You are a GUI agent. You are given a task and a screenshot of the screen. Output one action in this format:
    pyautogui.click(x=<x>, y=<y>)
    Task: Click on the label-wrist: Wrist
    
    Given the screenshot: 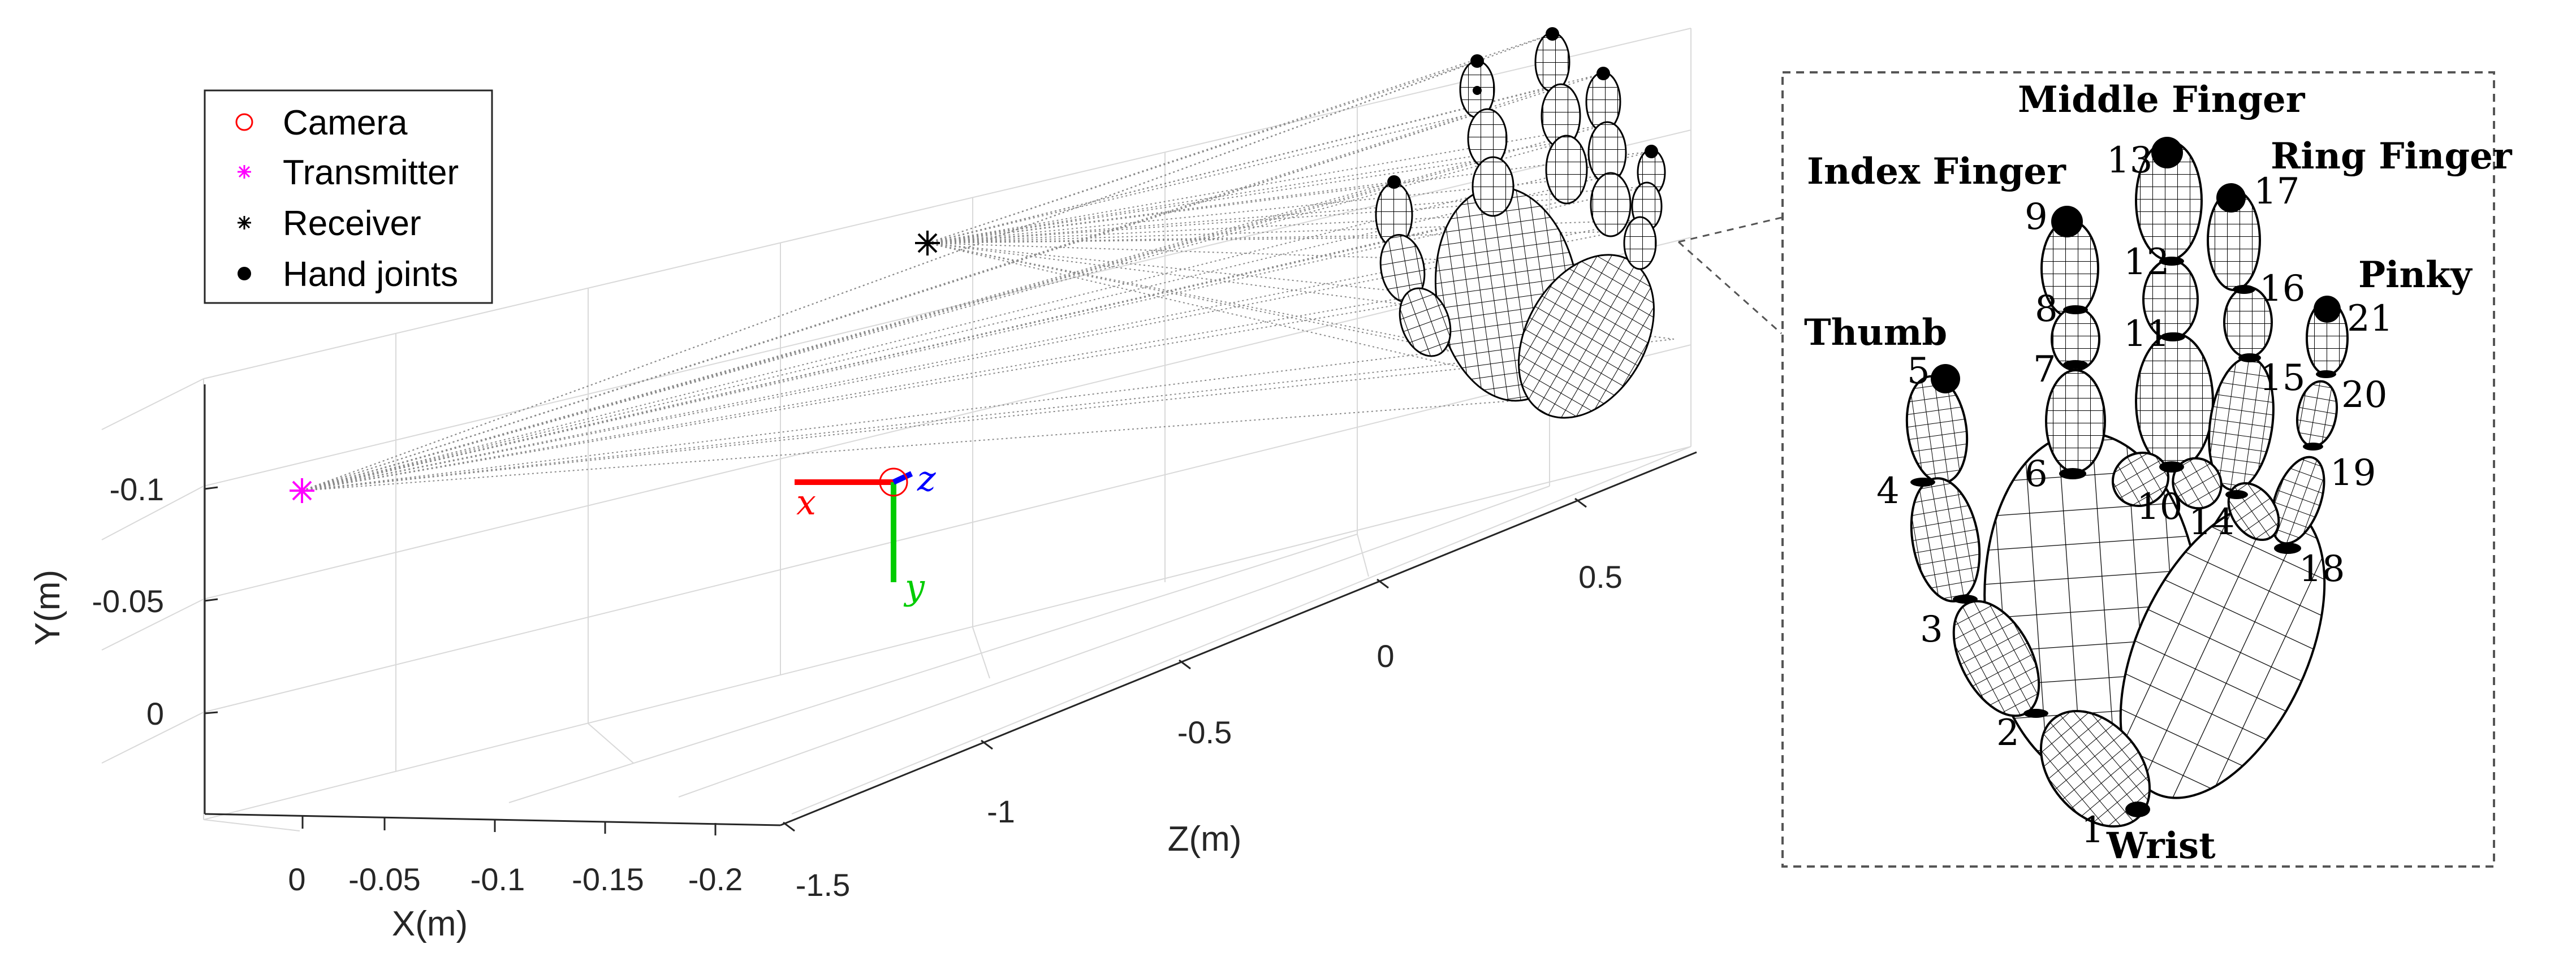 What is the action you would take?
    pyautogui.click(x=2161, y=846)
    